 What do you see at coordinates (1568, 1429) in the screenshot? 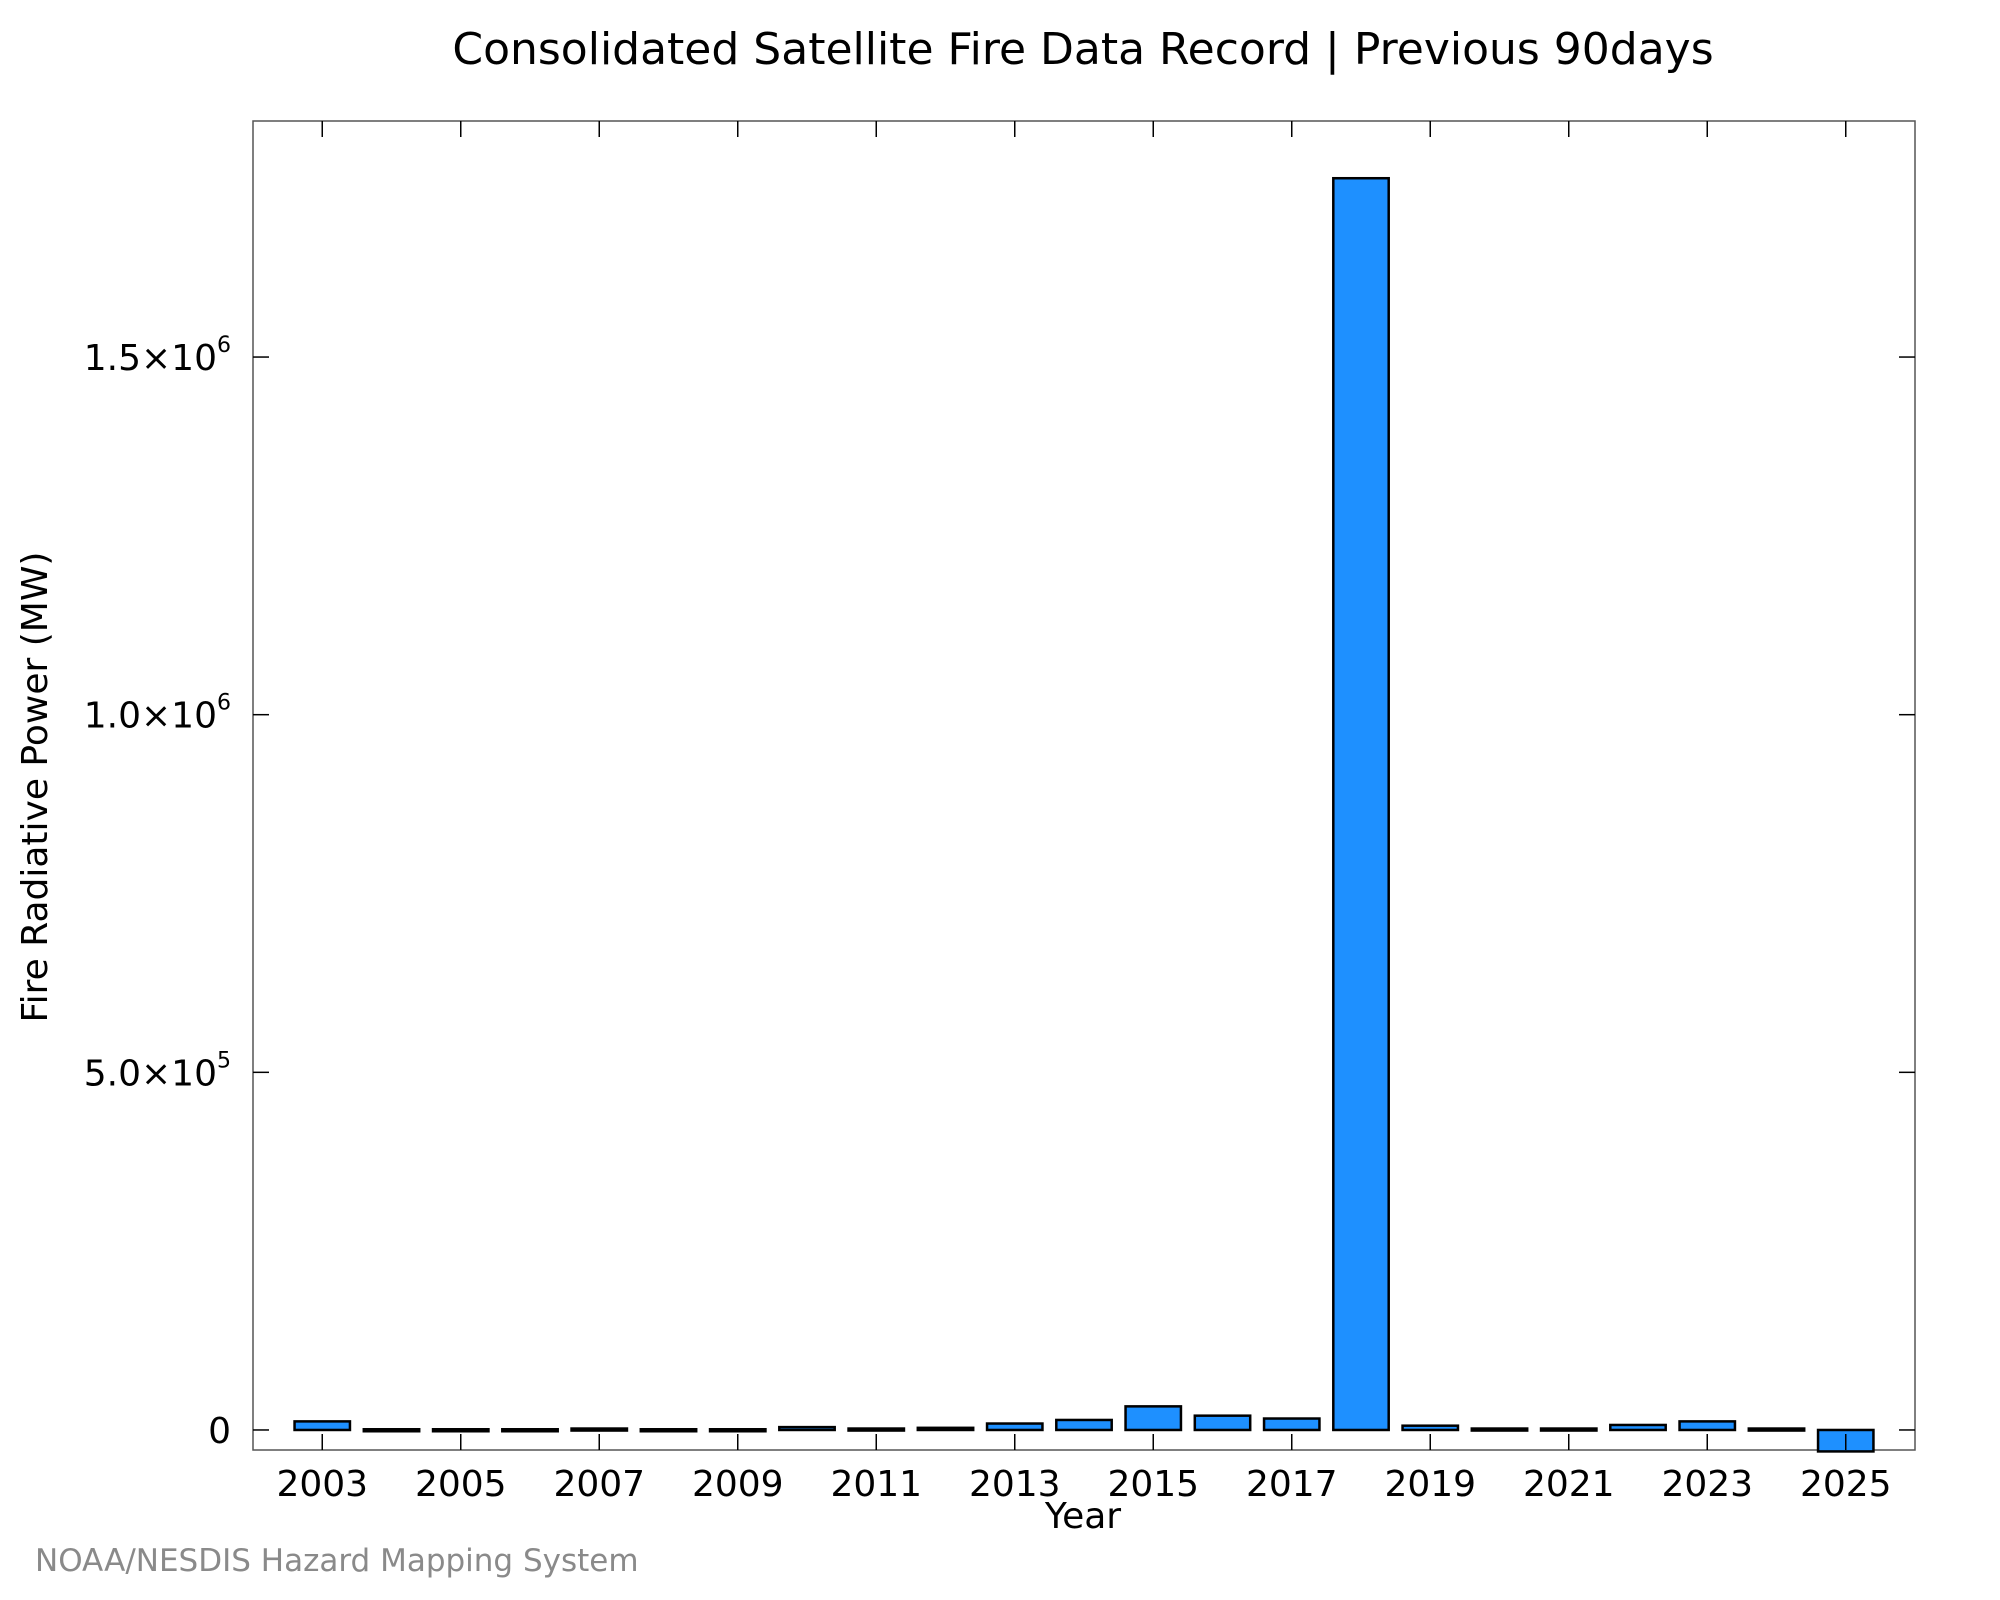
I see `bar-2021` at bounding box center [1568, 1429].